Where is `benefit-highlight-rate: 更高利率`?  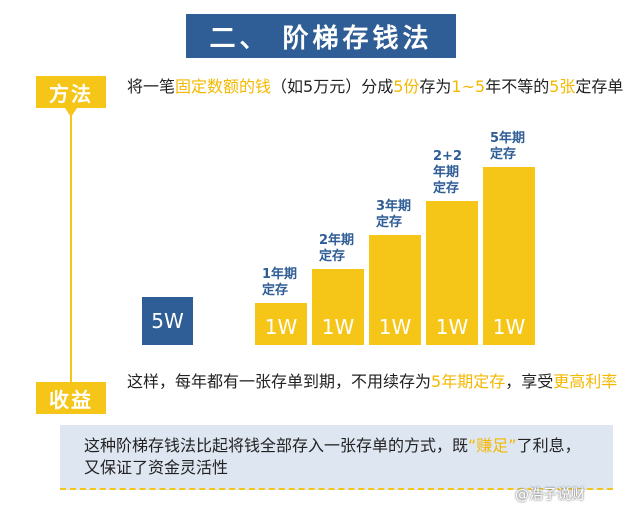
benefit-highlight-rate: 更高利率 is located at coordinates (585, 381).